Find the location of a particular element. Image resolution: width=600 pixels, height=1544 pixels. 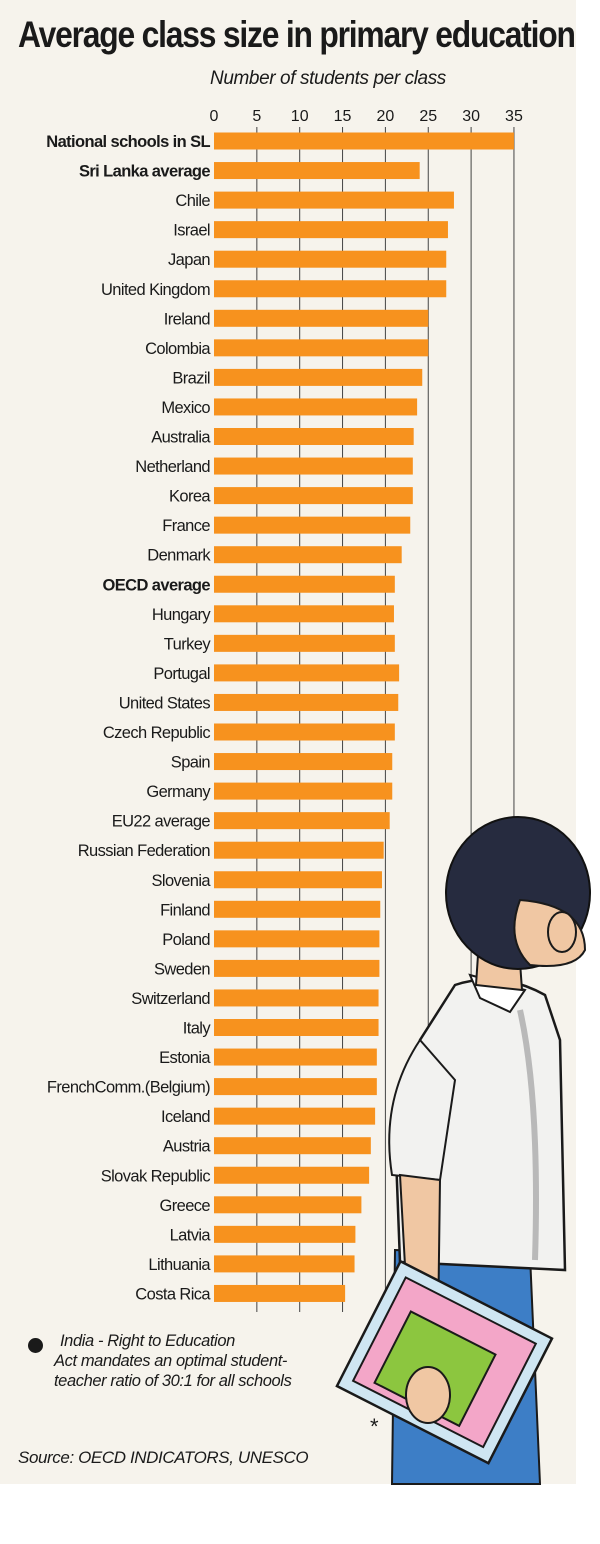

category-label: EU22 average is located at coordinates (161, 822).